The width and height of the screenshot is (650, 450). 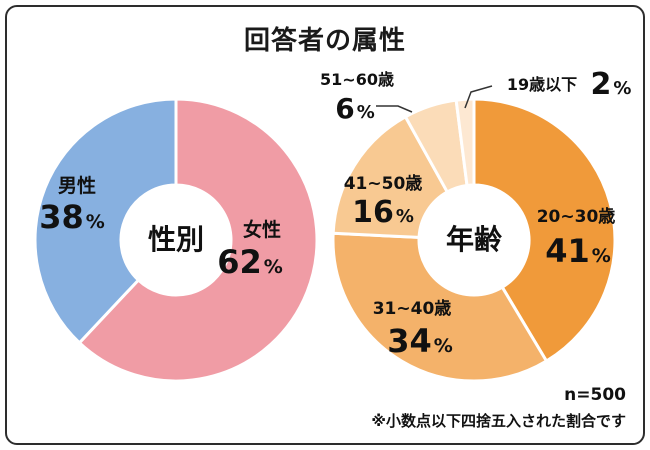 I want to click on age-value-51-60: 6%, so click(x=355, y=108).